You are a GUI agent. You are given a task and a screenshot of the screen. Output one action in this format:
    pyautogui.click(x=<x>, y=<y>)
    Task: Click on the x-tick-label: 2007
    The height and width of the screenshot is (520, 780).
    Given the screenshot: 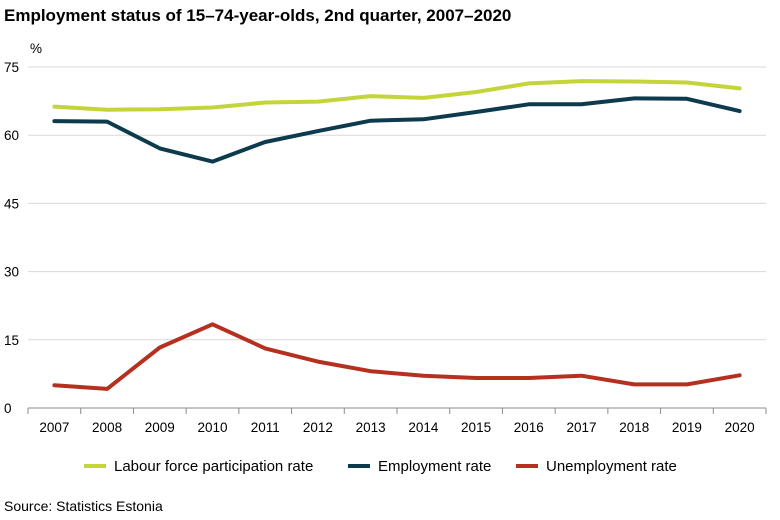 What is the action you would take?
    pyautogui.click(x=54, y=427)
    